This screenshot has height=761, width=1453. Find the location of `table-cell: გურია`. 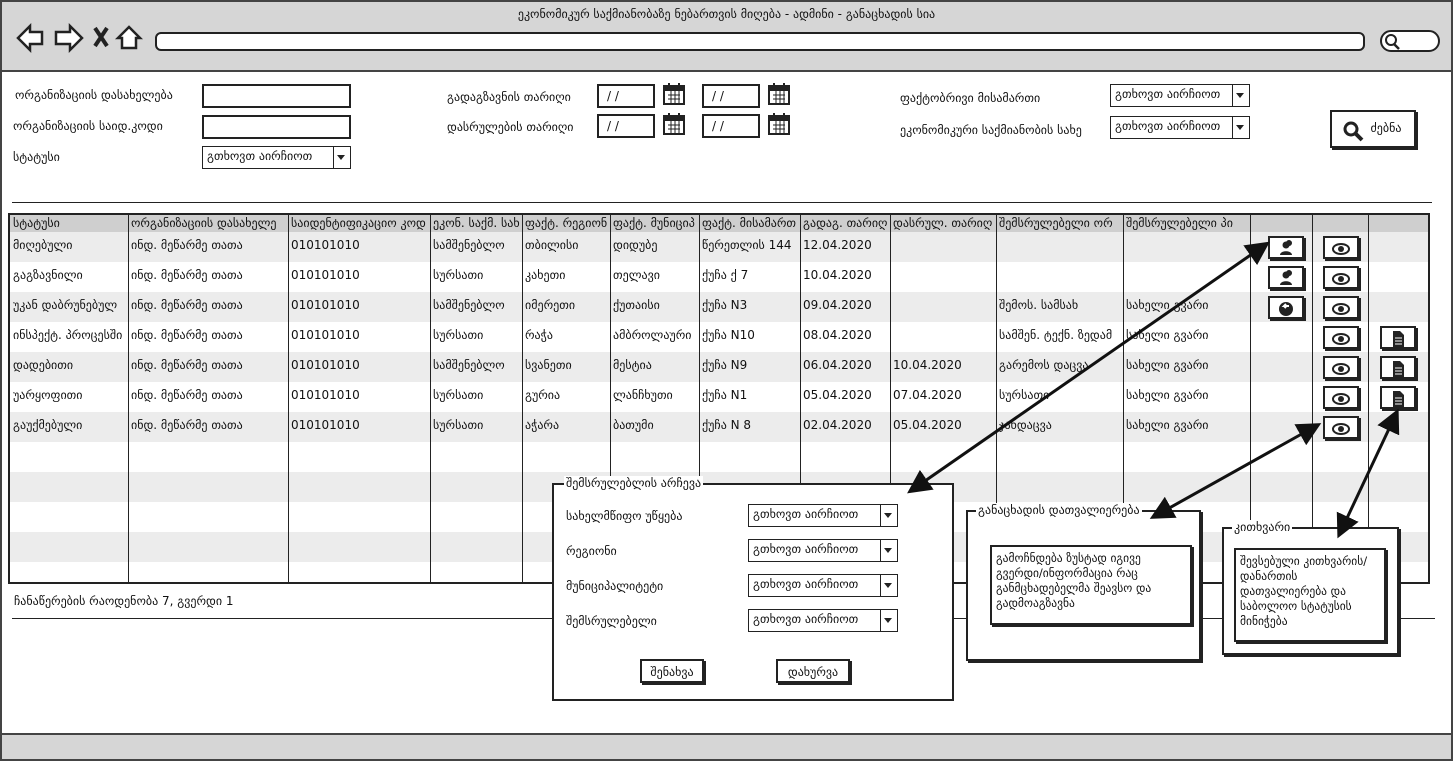

table-cell: გურია is located at coordinates (543, 395).